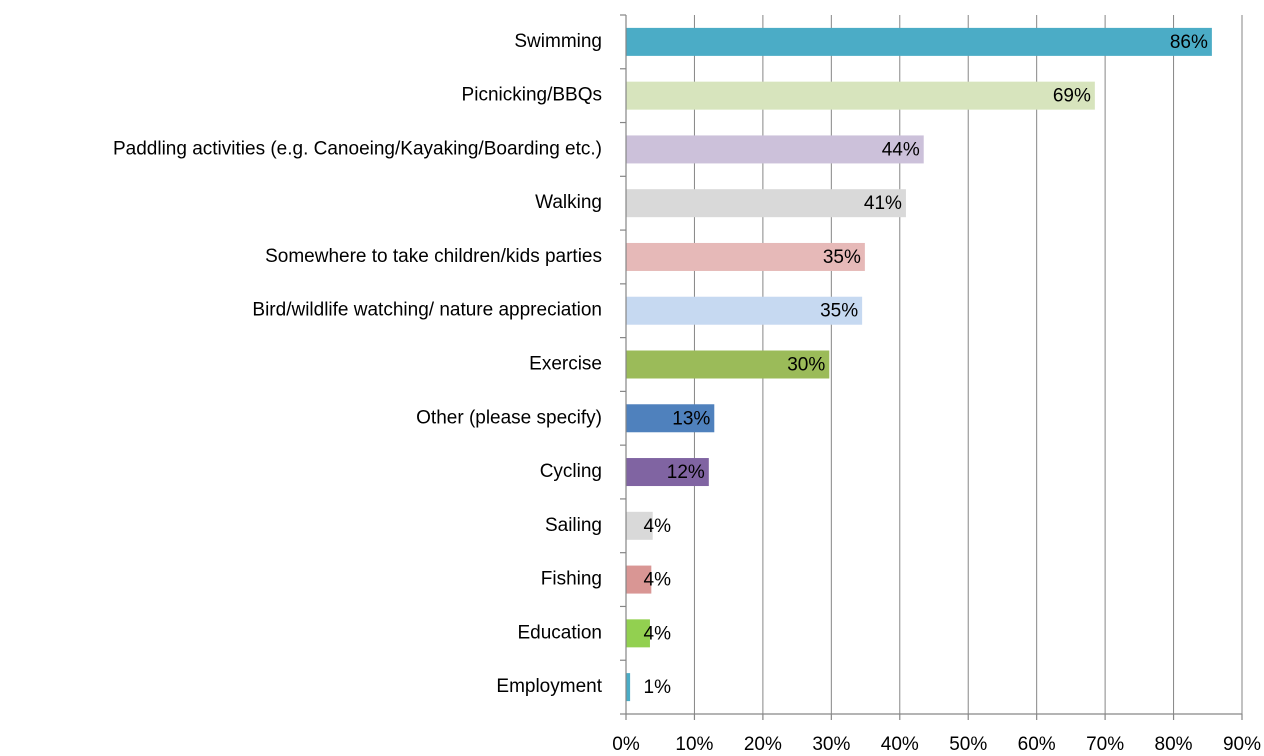 The height and width of the screenshot is (756, 1264). What do you see at coordinates (571, 579) in the screenshot?
I see `y-tick-label: Fishing` at bounding box center [571, 579].